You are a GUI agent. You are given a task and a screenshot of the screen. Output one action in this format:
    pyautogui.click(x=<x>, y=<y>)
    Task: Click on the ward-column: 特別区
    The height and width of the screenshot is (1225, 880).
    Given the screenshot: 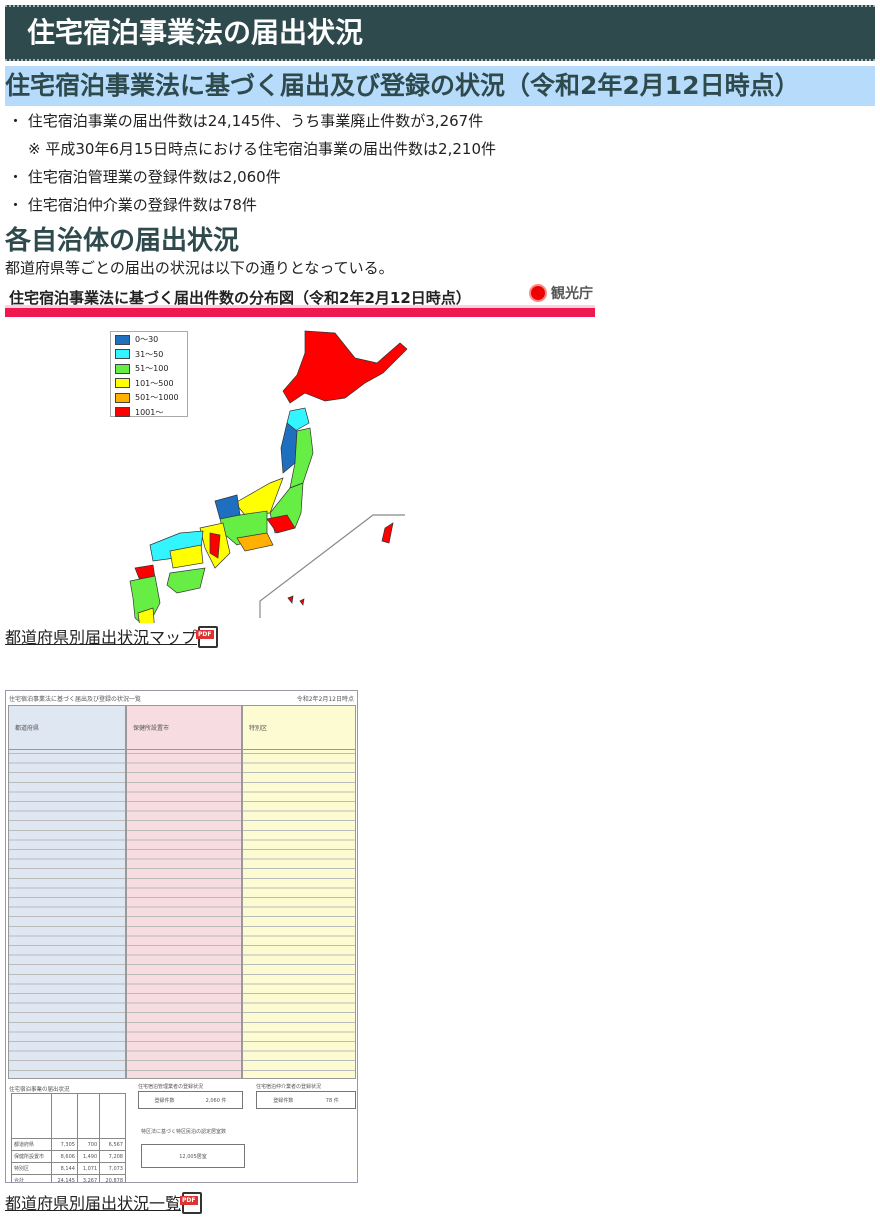 What is the action you would take?
    pyautogui.click(x=299, y=892)
    